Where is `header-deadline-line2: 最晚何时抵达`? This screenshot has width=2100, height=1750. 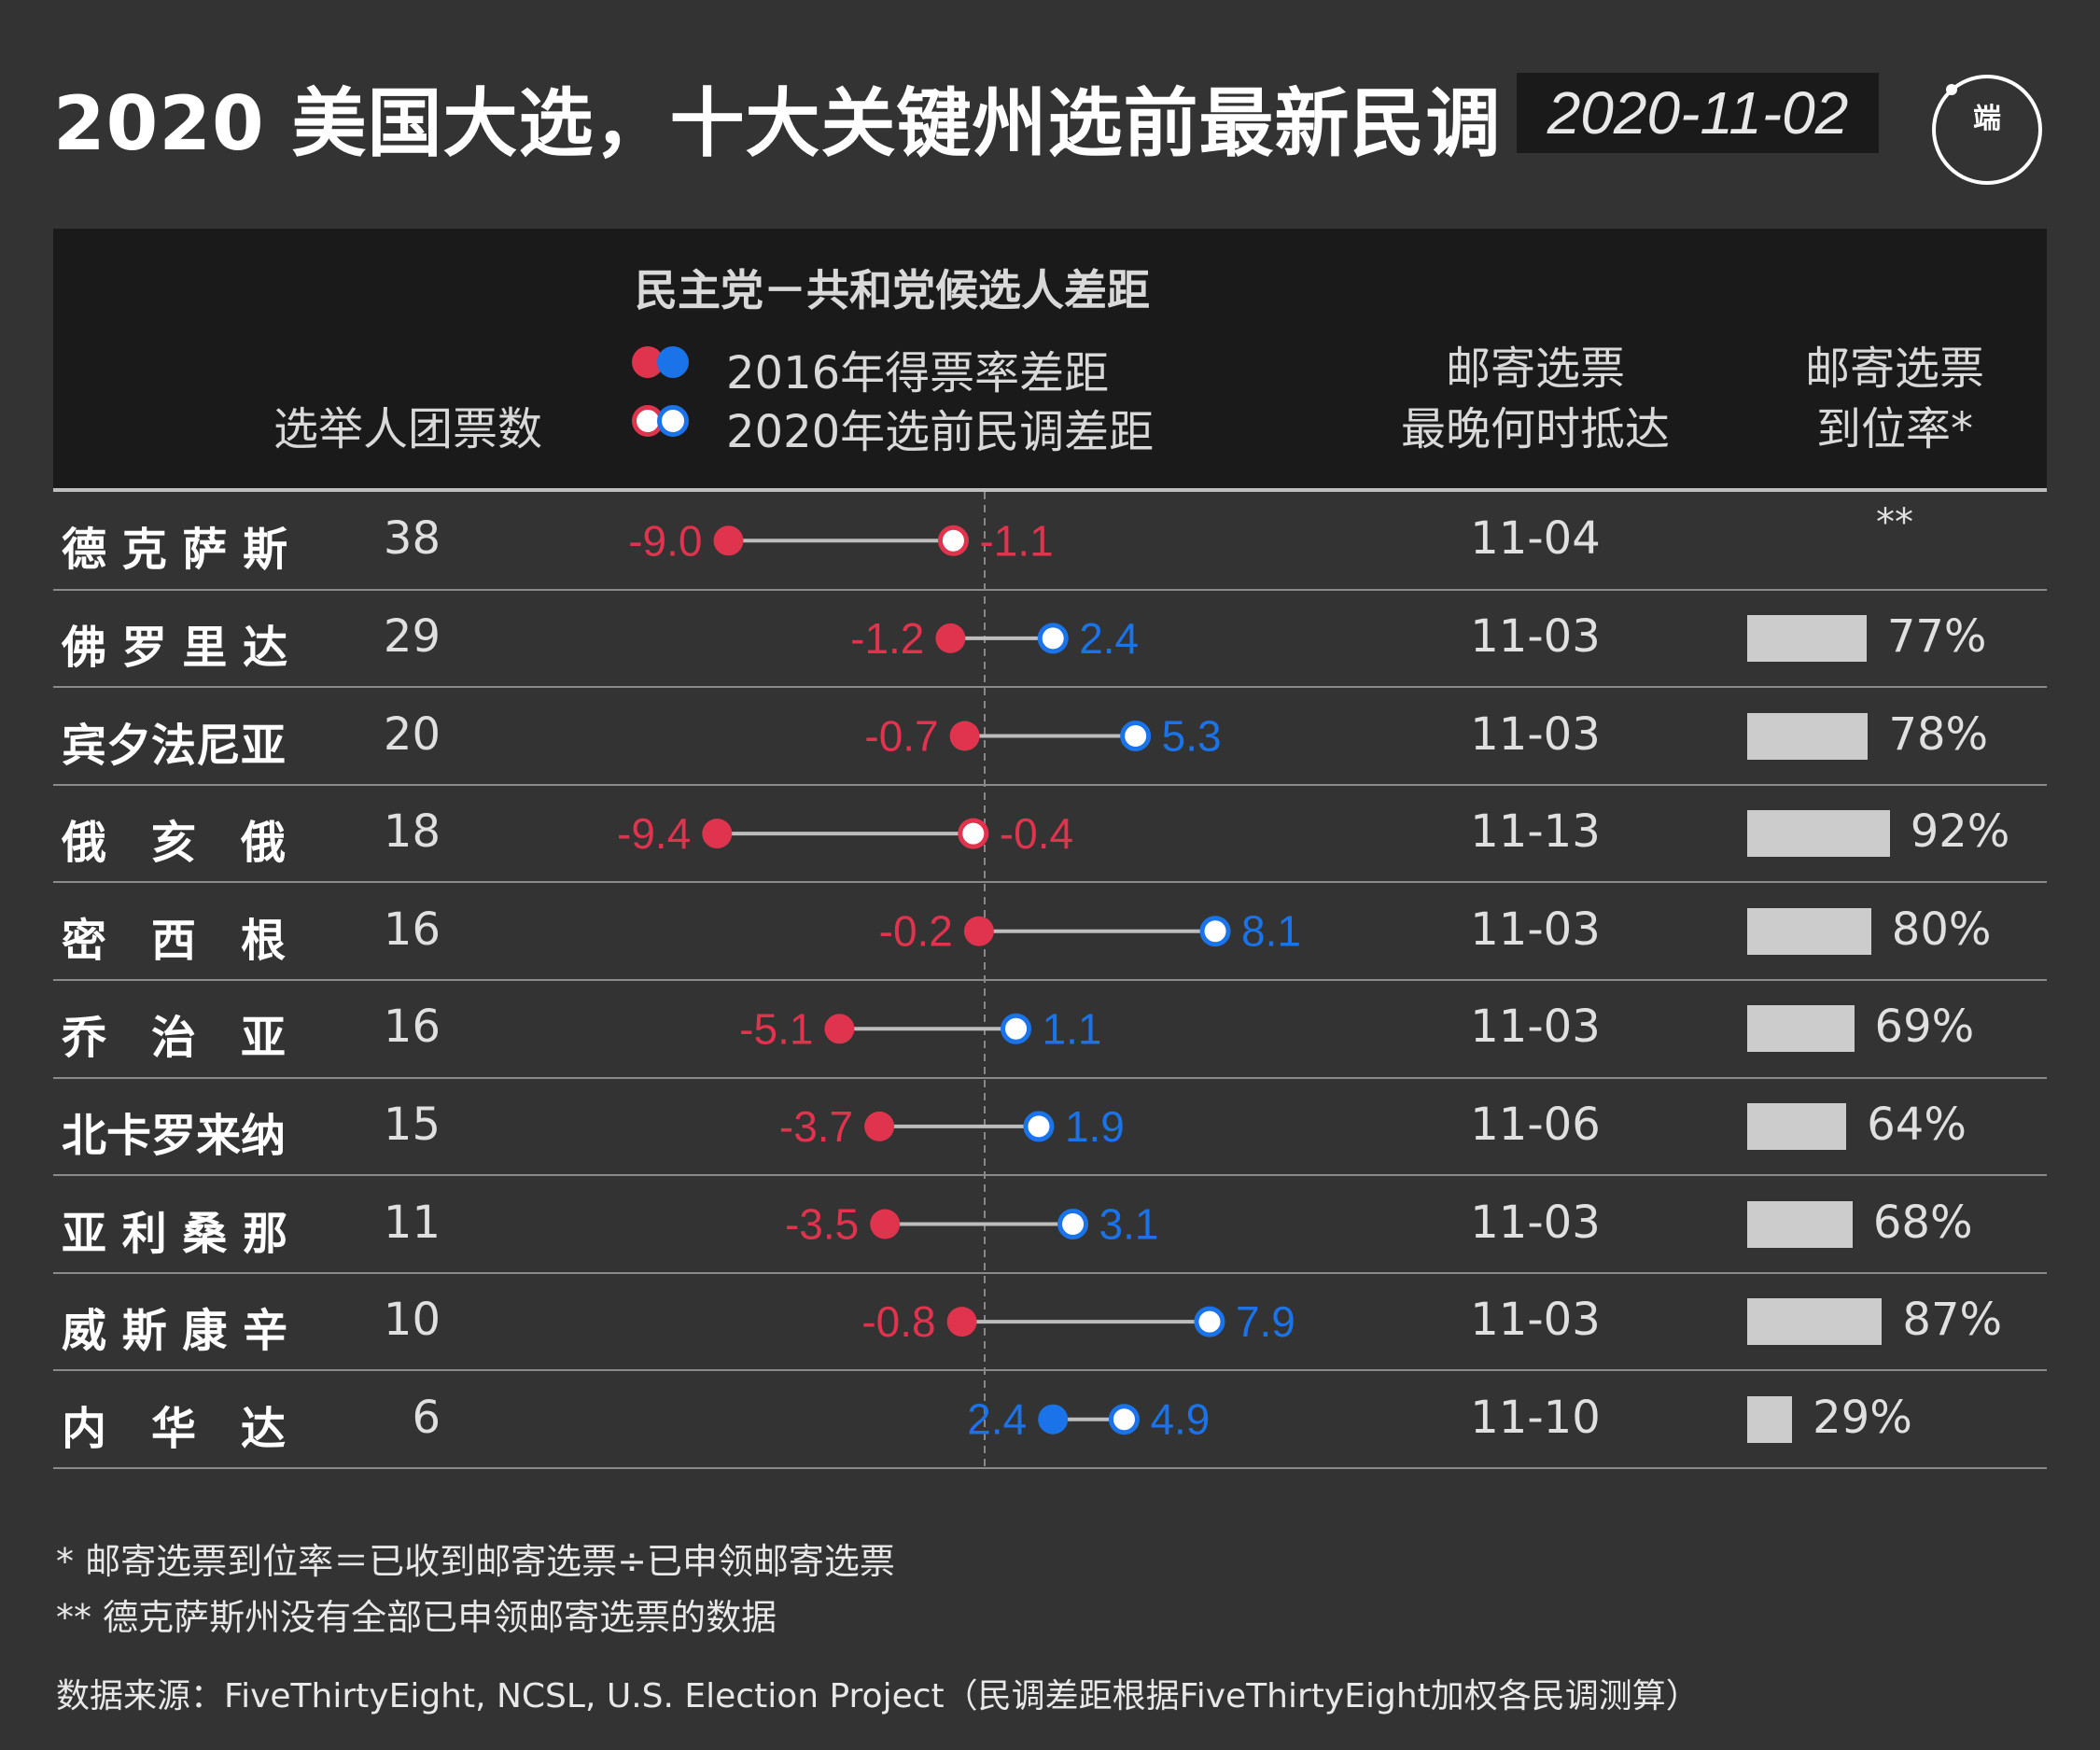
header-deadline-line2: 最晚何时抵达 is located at coordinates (1535, 429).